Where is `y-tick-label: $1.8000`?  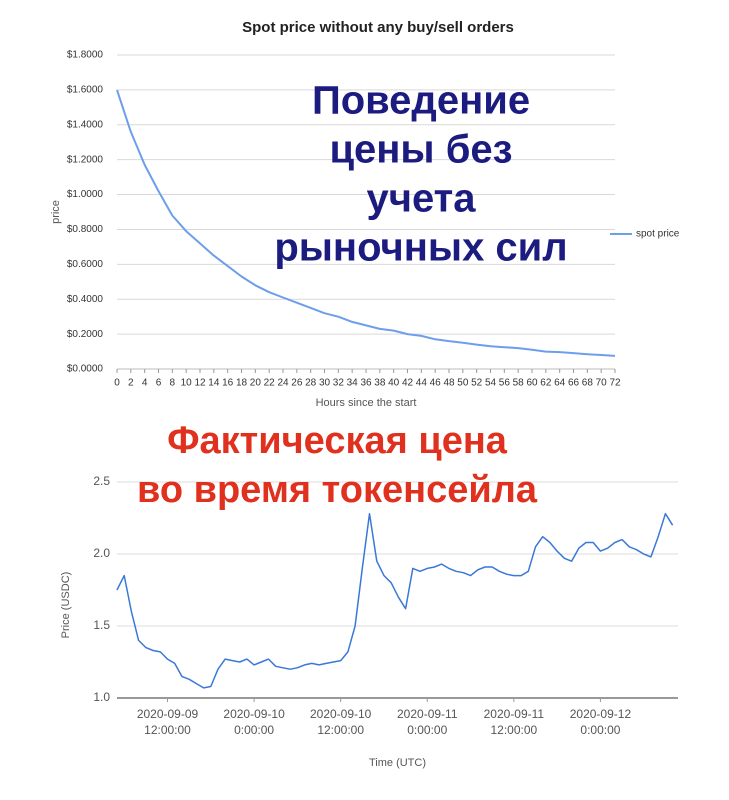 y-tick-label: $1.8000 is located at coordinates (85, 55).